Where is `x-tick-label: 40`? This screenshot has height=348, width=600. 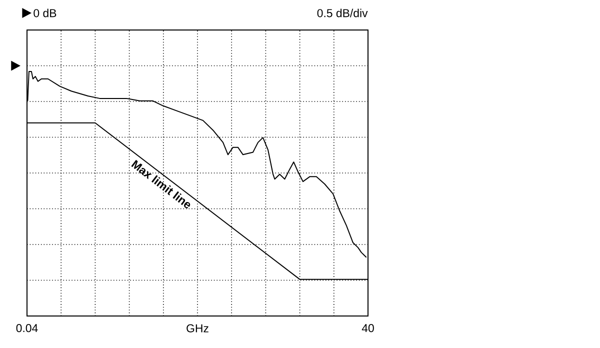
x-tick-label: 40 is located at coordinates (368, 328).